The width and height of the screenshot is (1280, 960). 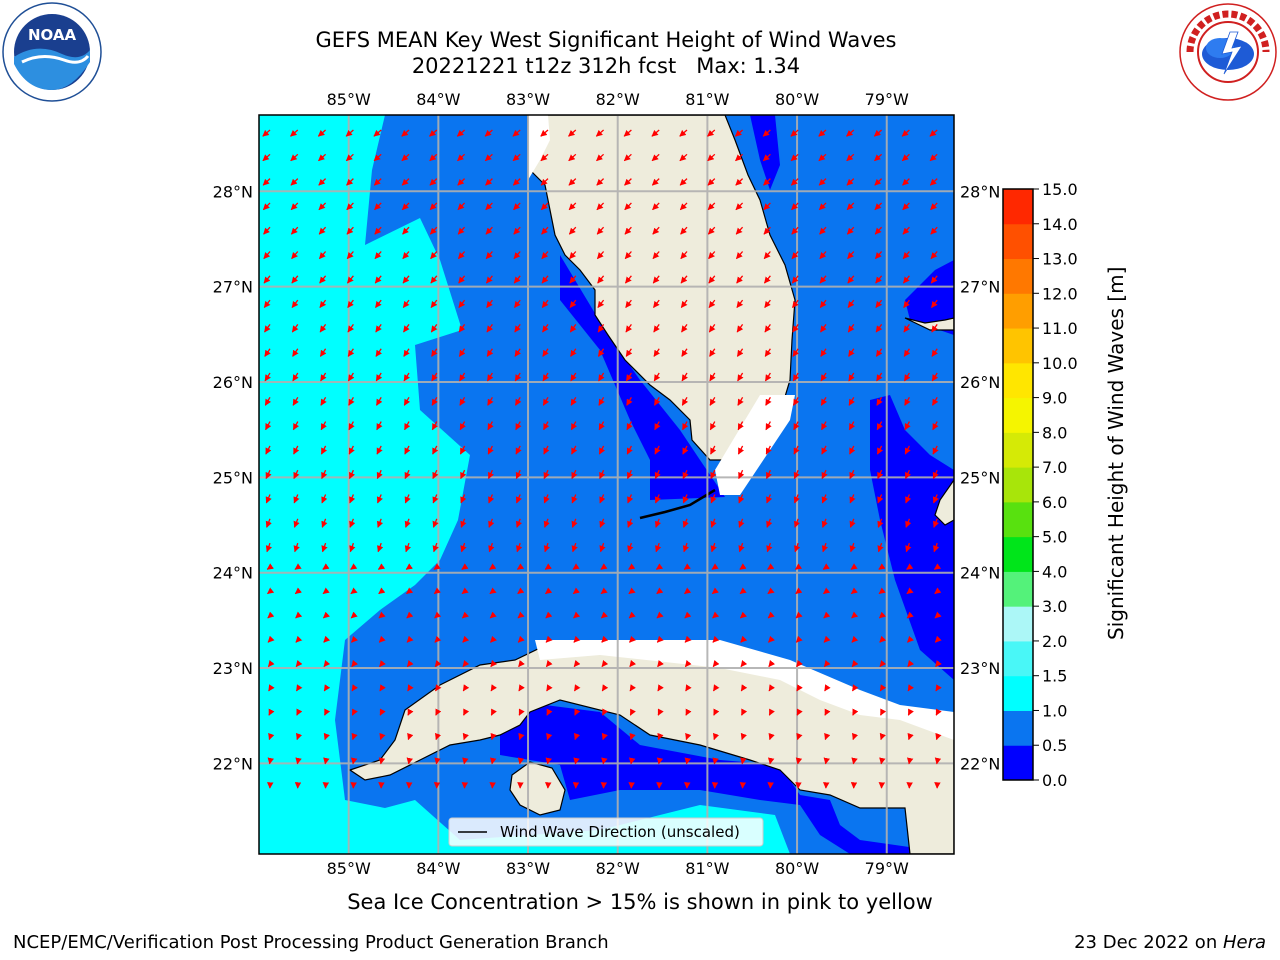 What do you see at coordinates (1018, 484) in the screenshot?
I see `colorbar-frame` at bounding box center [1018, 484].